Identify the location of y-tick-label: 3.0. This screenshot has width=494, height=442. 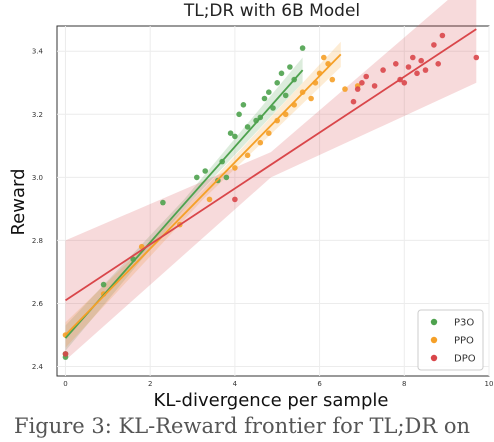
(37, 178).